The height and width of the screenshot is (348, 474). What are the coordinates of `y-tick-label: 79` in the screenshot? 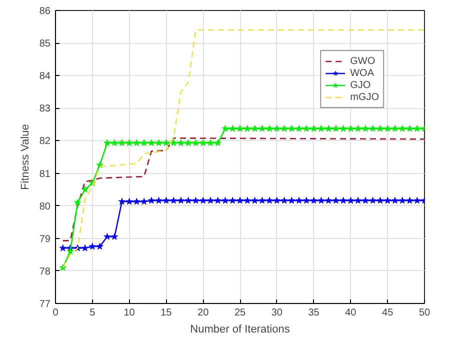 It's located at (45, 239).